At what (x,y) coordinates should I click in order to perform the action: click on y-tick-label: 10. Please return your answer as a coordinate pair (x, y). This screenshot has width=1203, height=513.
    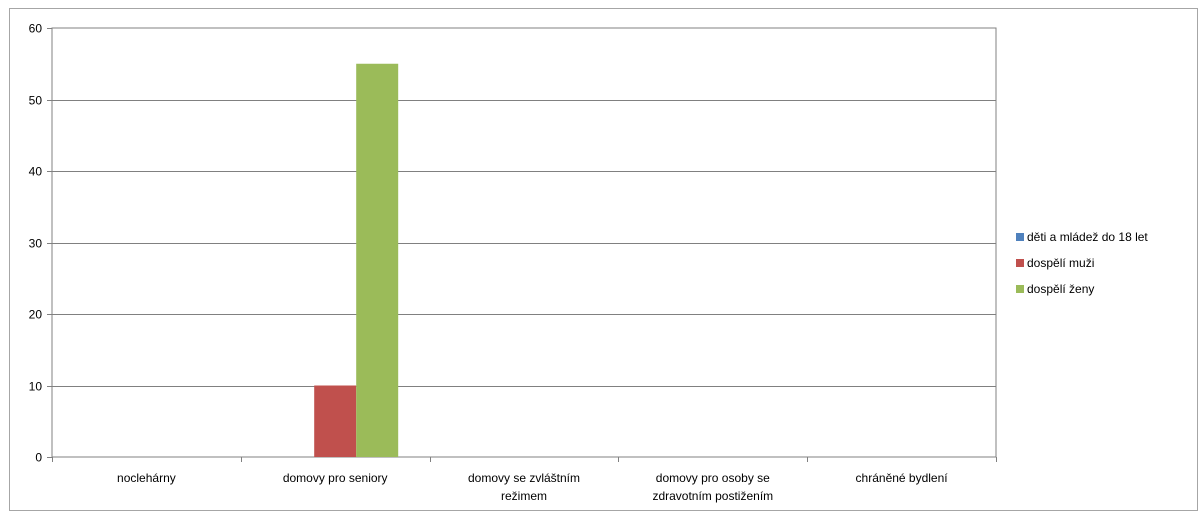
    Looking at the image, I should click on (36, 387).